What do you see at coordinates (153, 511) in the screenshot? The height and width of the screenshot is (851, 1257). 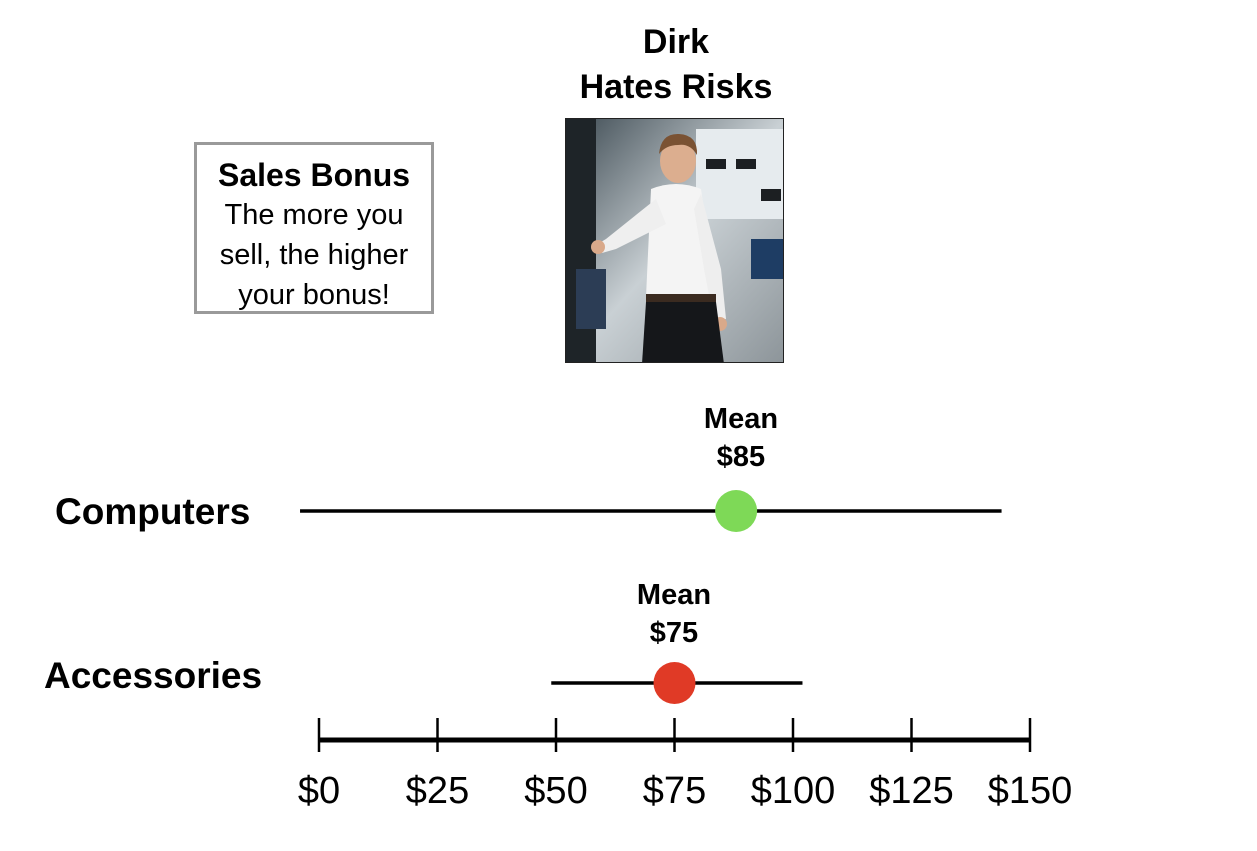 I see `series-label-computers: Computers` at bounding box center [153, 511].